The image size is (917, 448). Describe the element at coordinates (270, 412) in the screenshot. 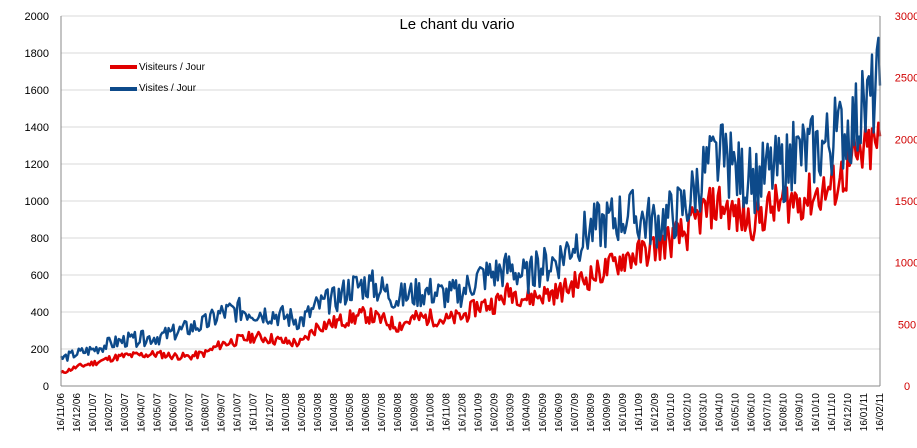

I see `x-tick-label: 16/12/07` at that location.